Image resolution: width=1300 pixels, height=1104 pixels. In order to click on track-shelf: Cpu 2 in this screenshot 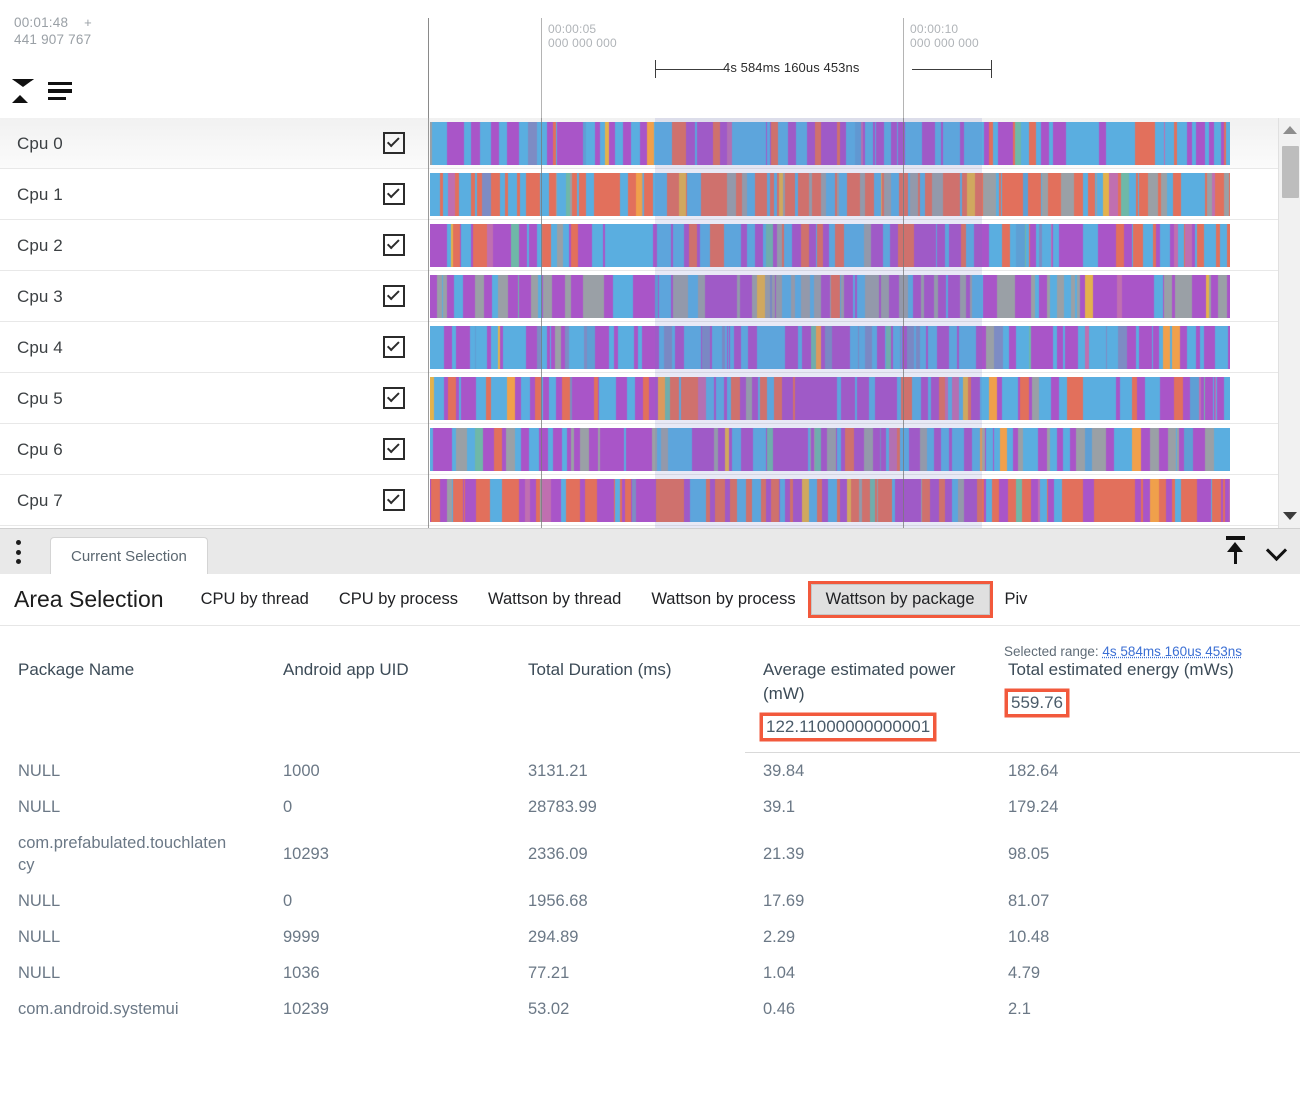, I will do `click(214, 245)`.